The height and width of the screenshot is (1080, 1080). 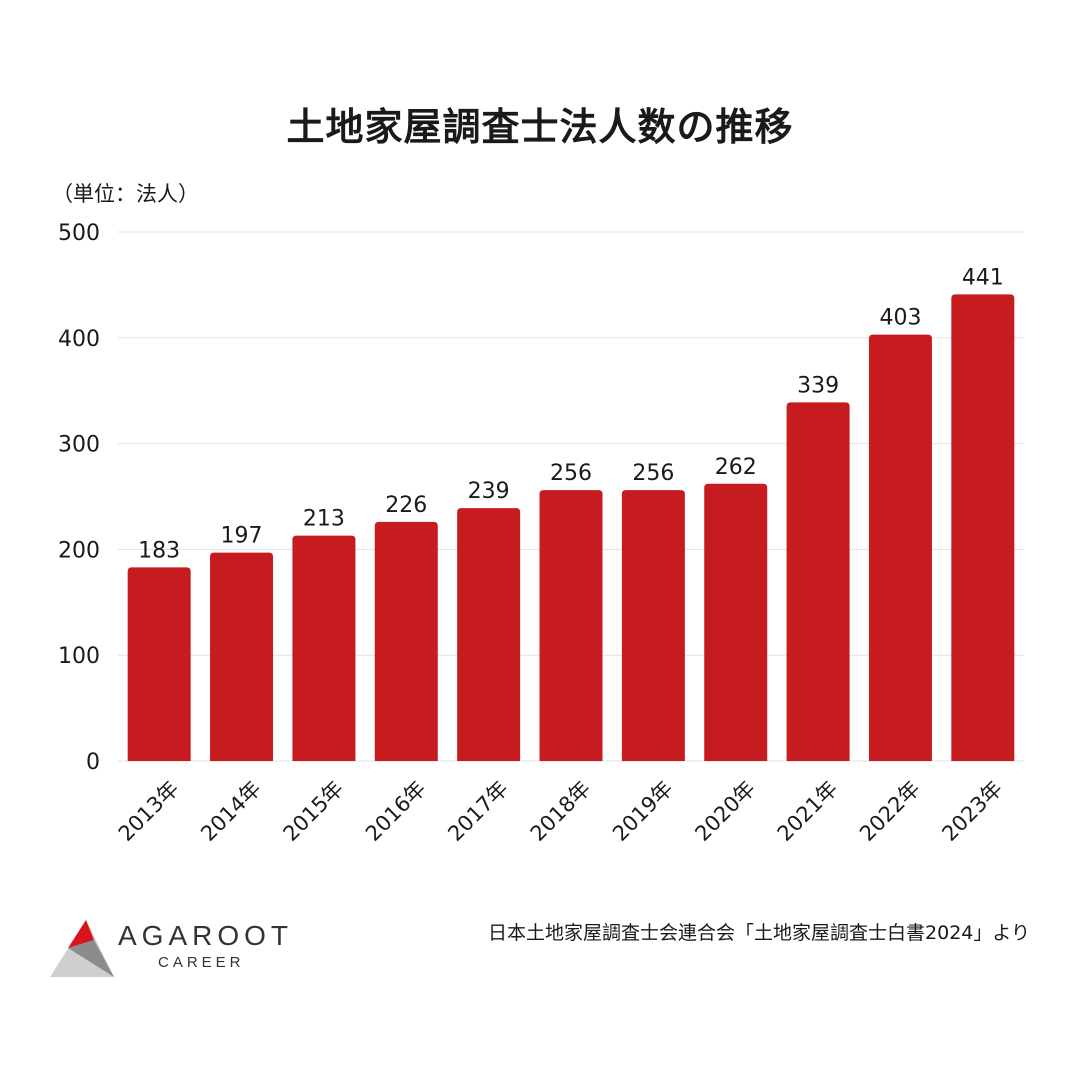 What do you see at coordinates (93, 762) in the screenshot?
I see `y-tick-label: 0` at bounding box center [93, 762].